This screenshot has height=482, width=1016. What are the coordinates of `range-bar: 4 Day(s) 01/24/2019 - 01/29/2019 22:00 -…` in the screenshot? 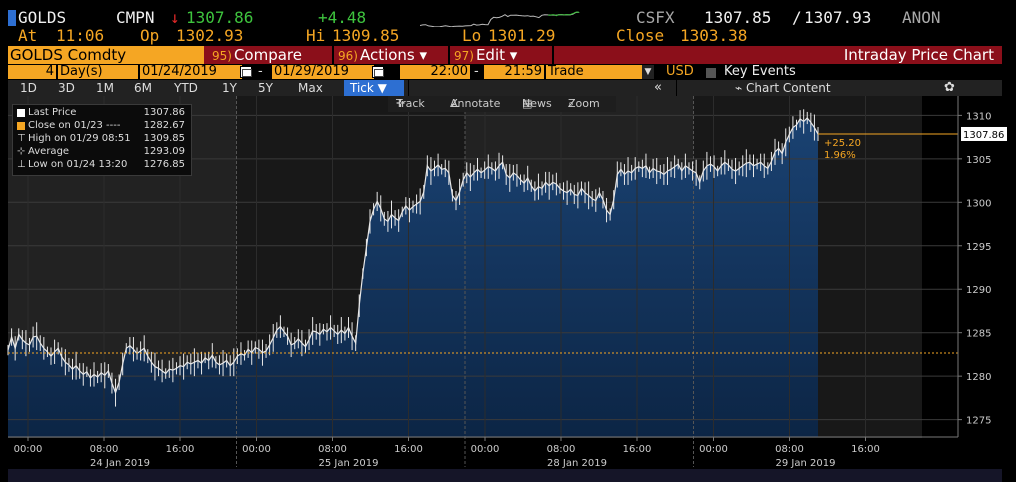 It's located at (505, 72).